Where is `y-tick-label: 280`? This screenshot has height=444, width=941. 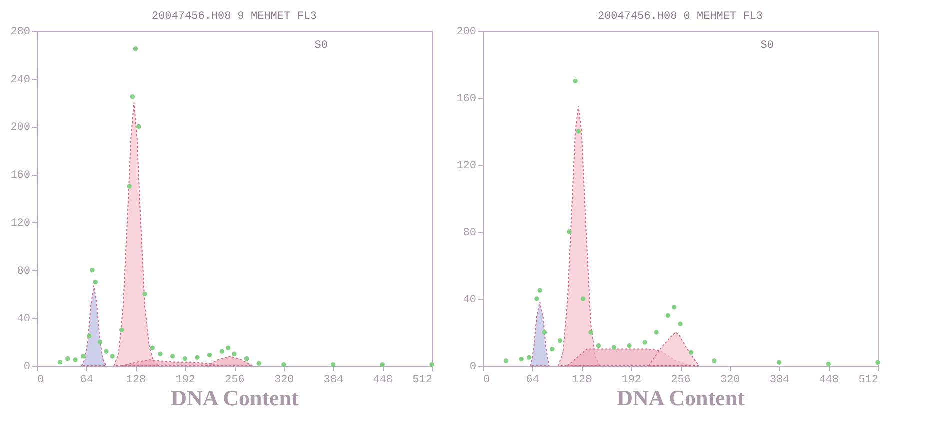 y-tick-label: 280 is located at coordinates (20, 32).